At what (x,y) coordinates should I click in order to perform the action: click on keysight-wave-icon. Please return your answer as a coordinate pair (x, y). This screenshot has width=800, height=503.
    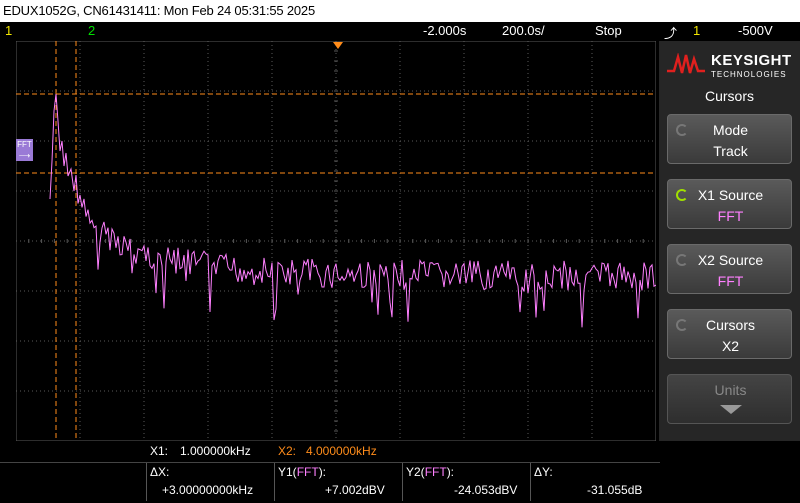
    Looking at the image, I should click on (686, 63).